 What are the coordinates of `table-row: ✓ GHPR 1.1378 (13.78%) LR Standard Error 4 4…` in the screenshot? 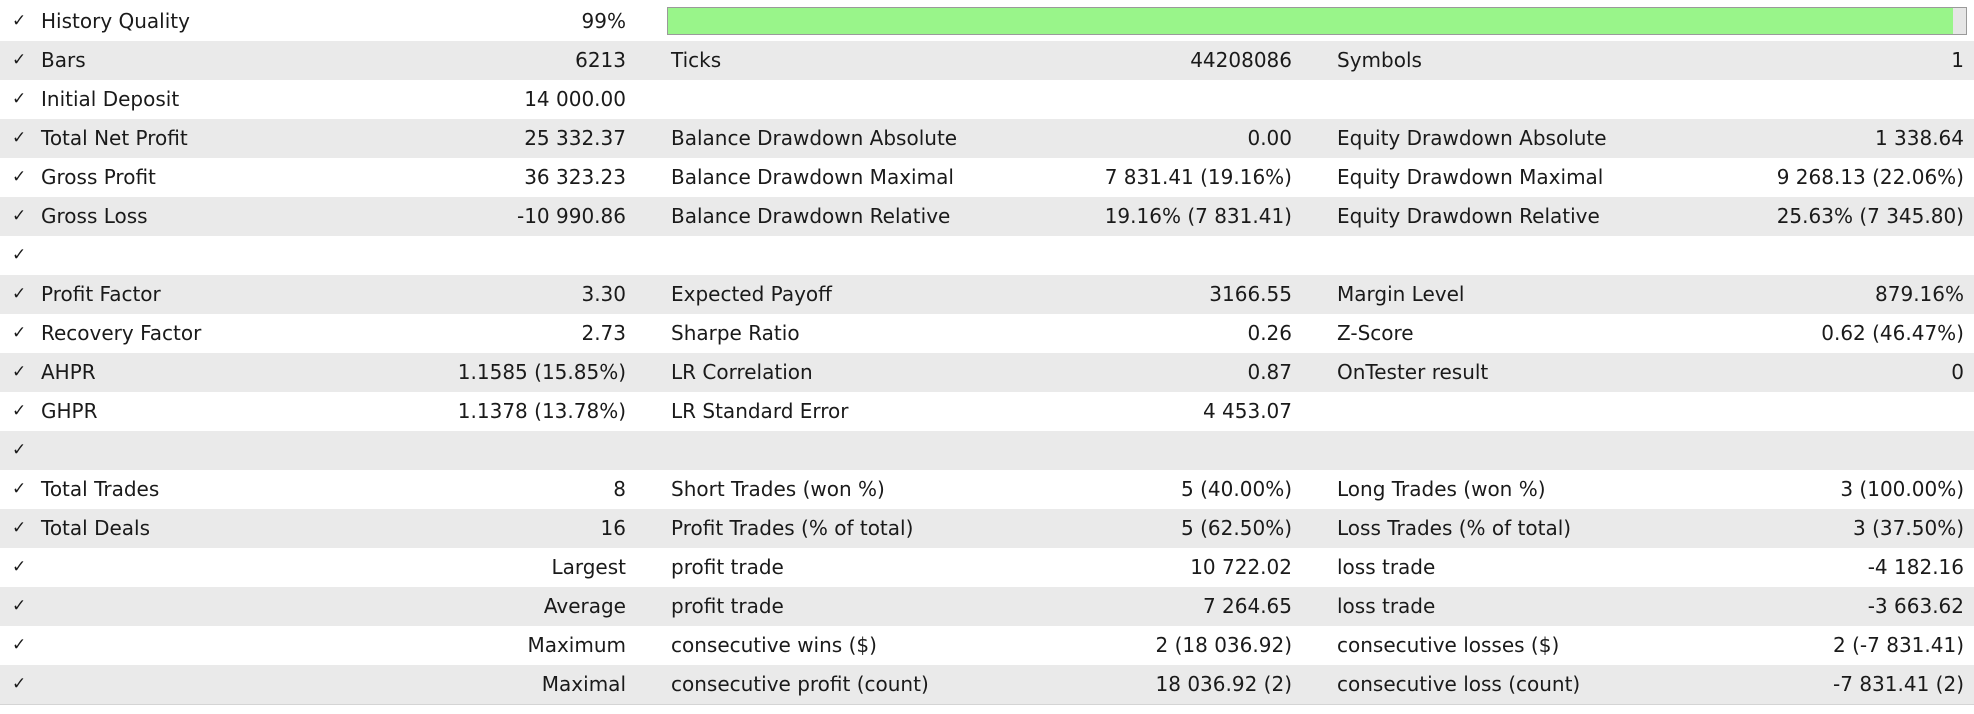 It's located at (987, 411).